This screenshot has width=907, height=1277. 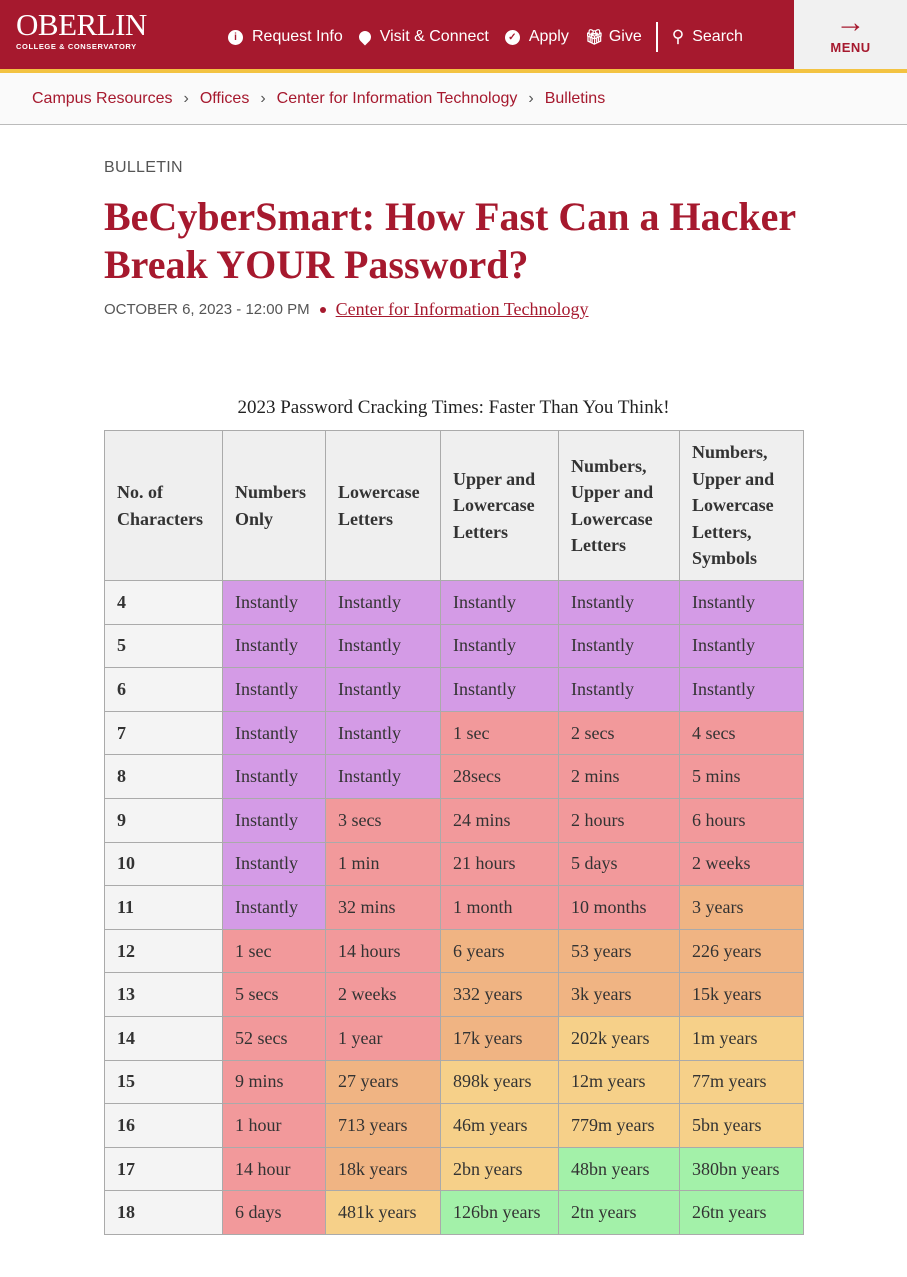 I want to click on check-circle-icon: ✓, so click(x=512, y=37).